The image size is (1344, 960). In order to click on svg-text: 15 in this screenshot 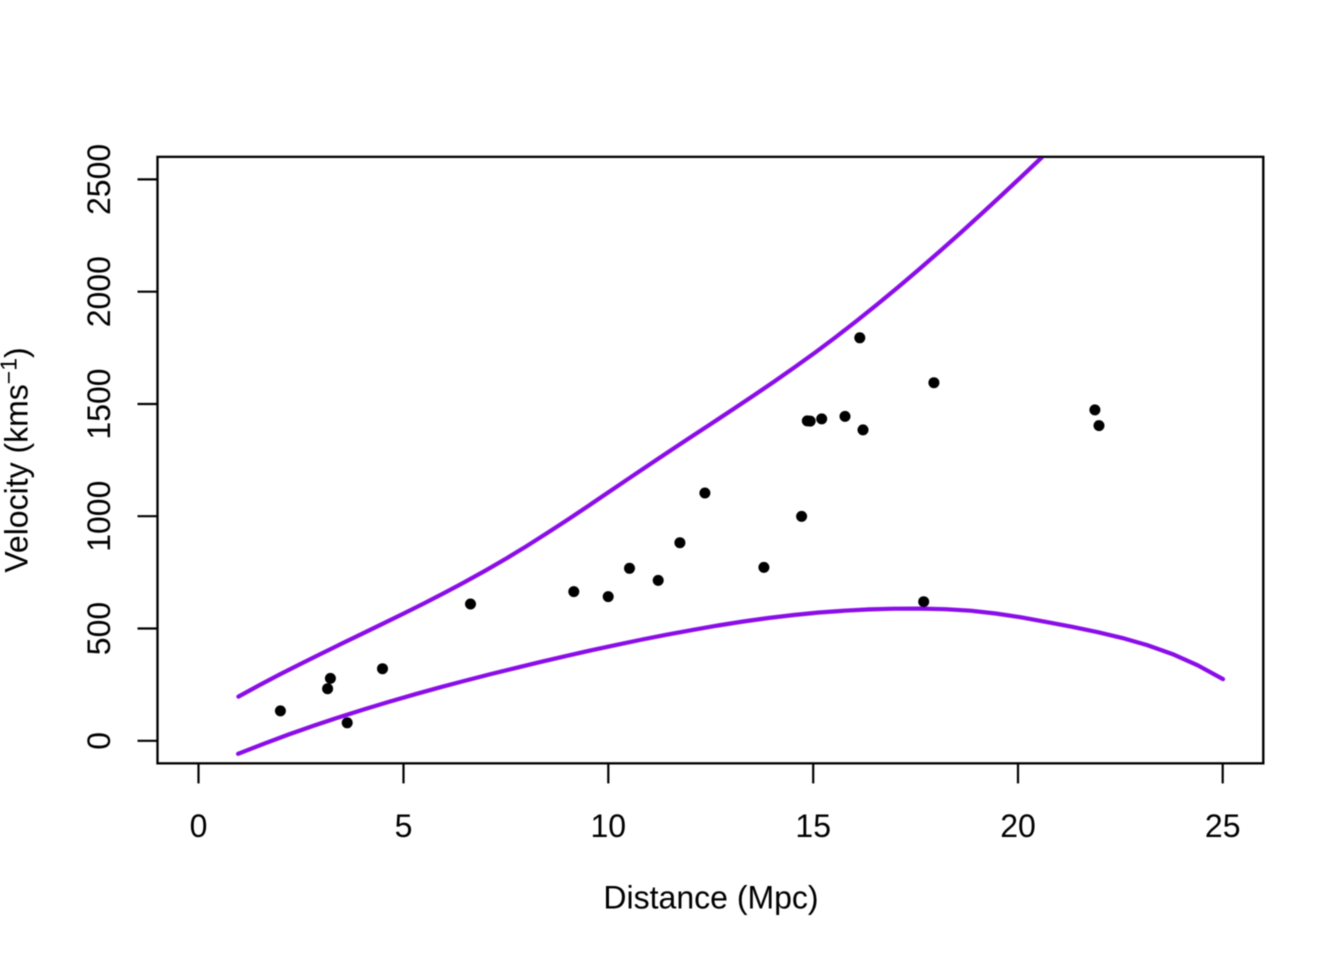, I will do `click(813, 826)`.